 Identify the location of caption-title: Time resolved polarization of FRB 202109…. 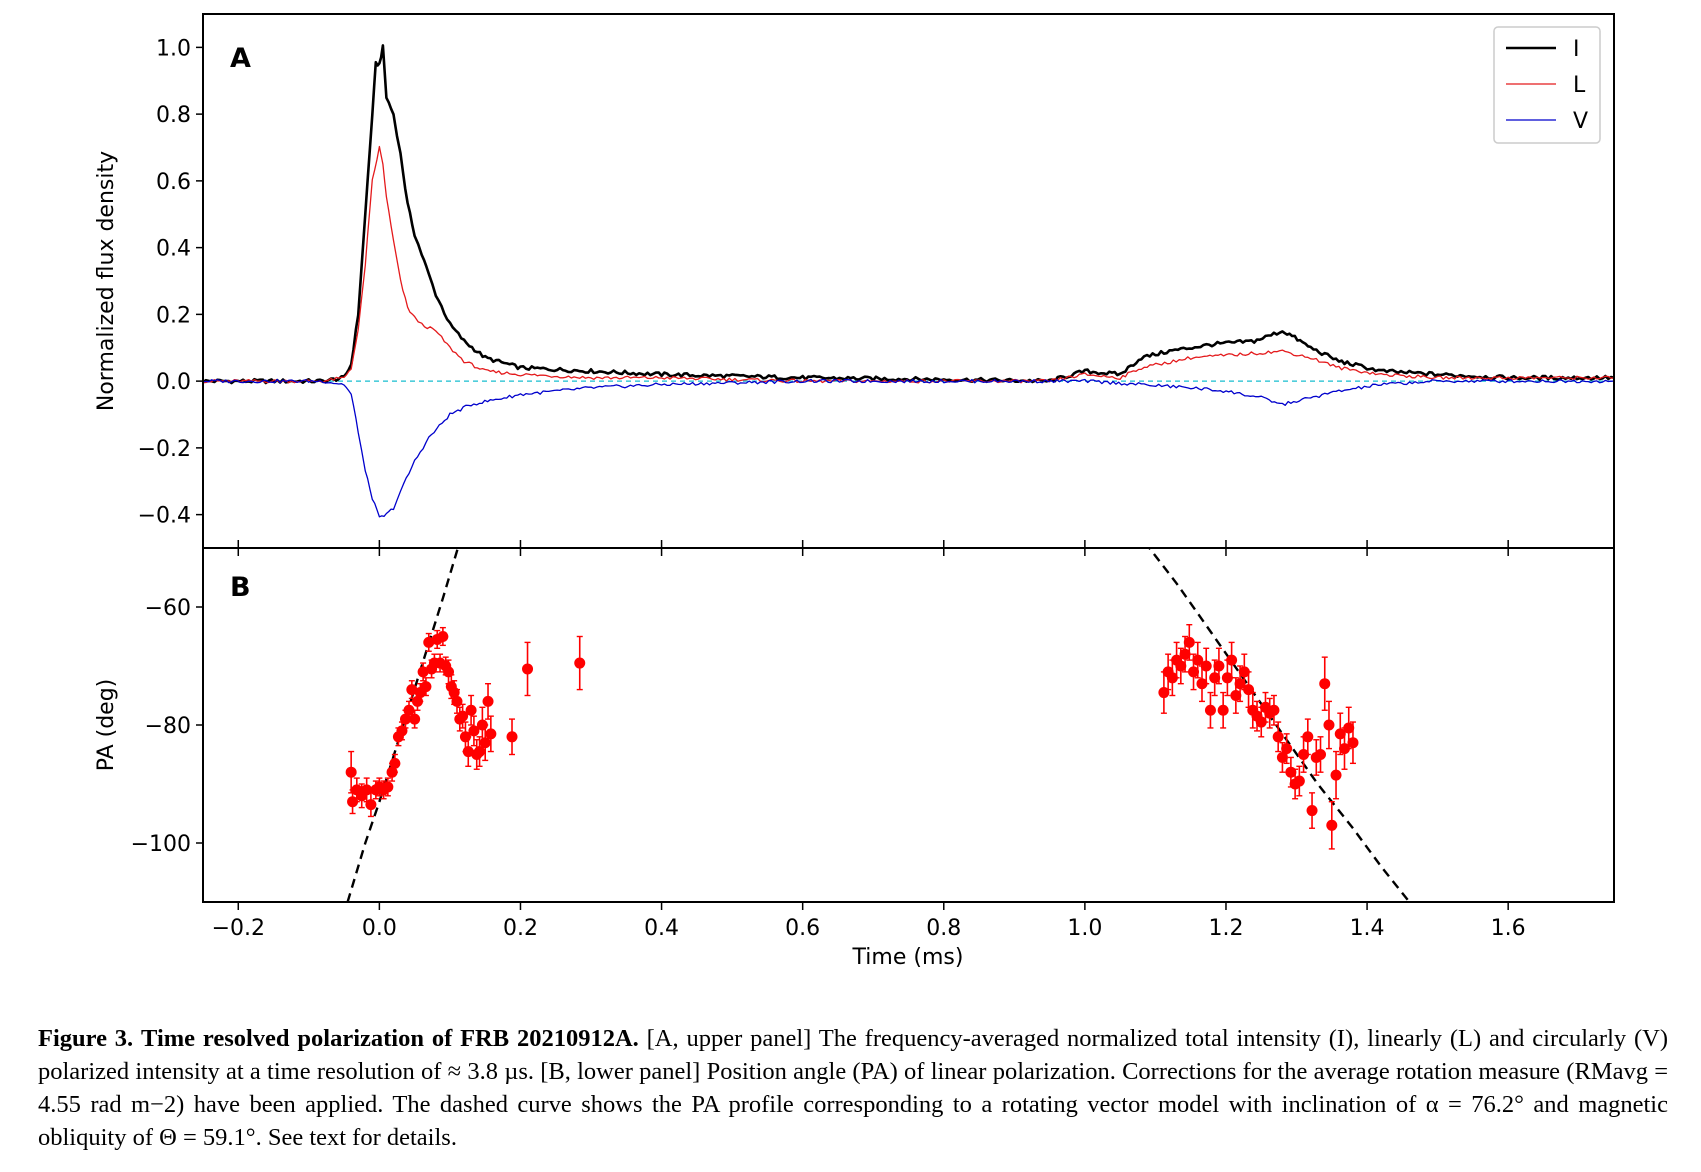
(390, 1038).